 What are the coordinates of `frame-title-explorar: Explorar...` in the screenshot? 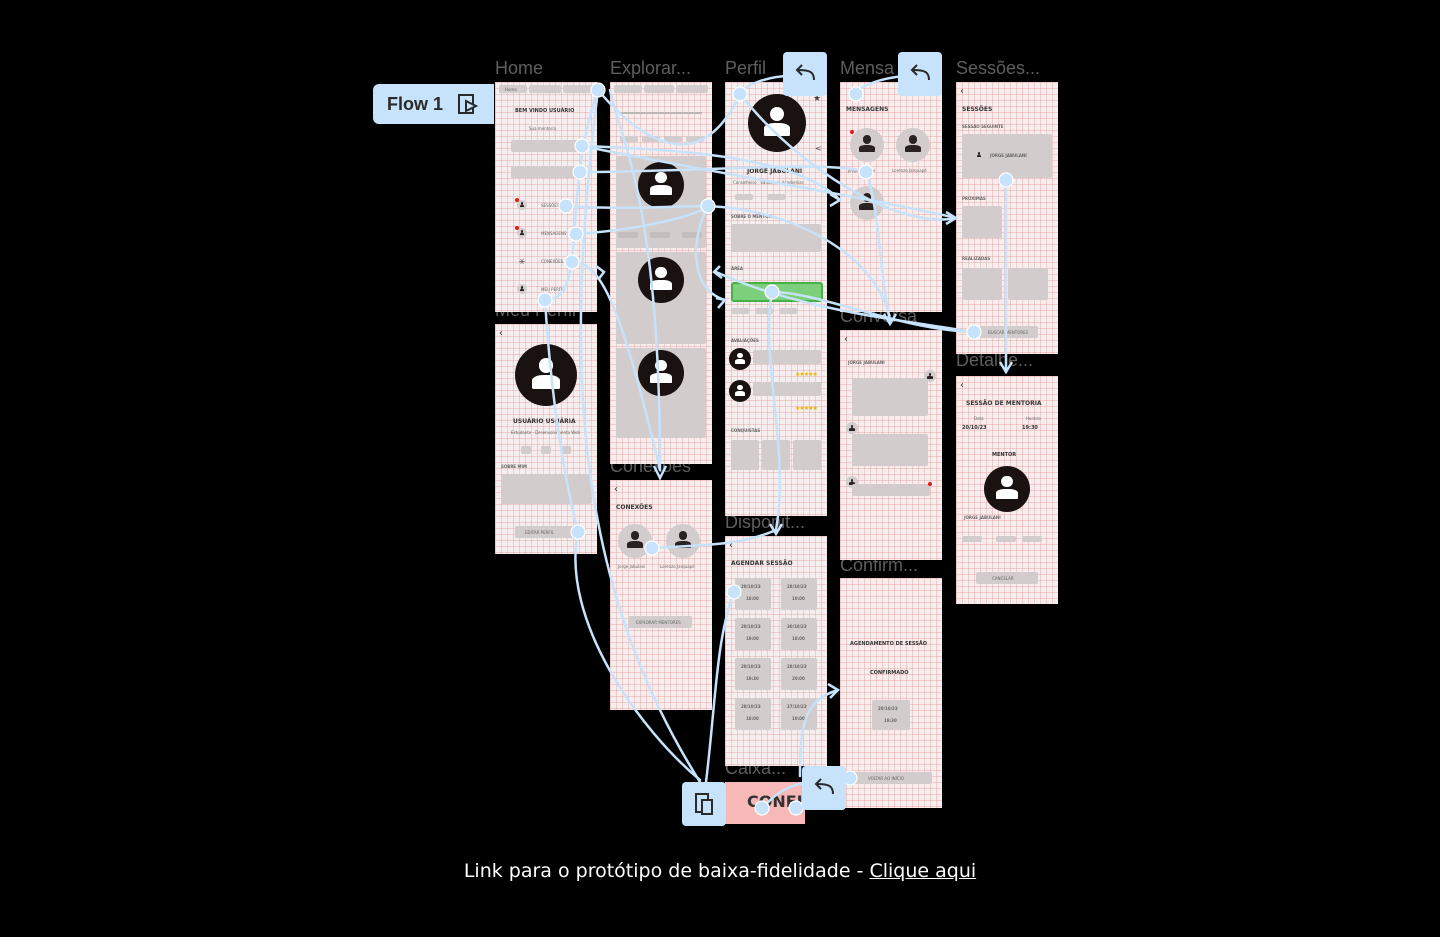 It's located at (651, 68).